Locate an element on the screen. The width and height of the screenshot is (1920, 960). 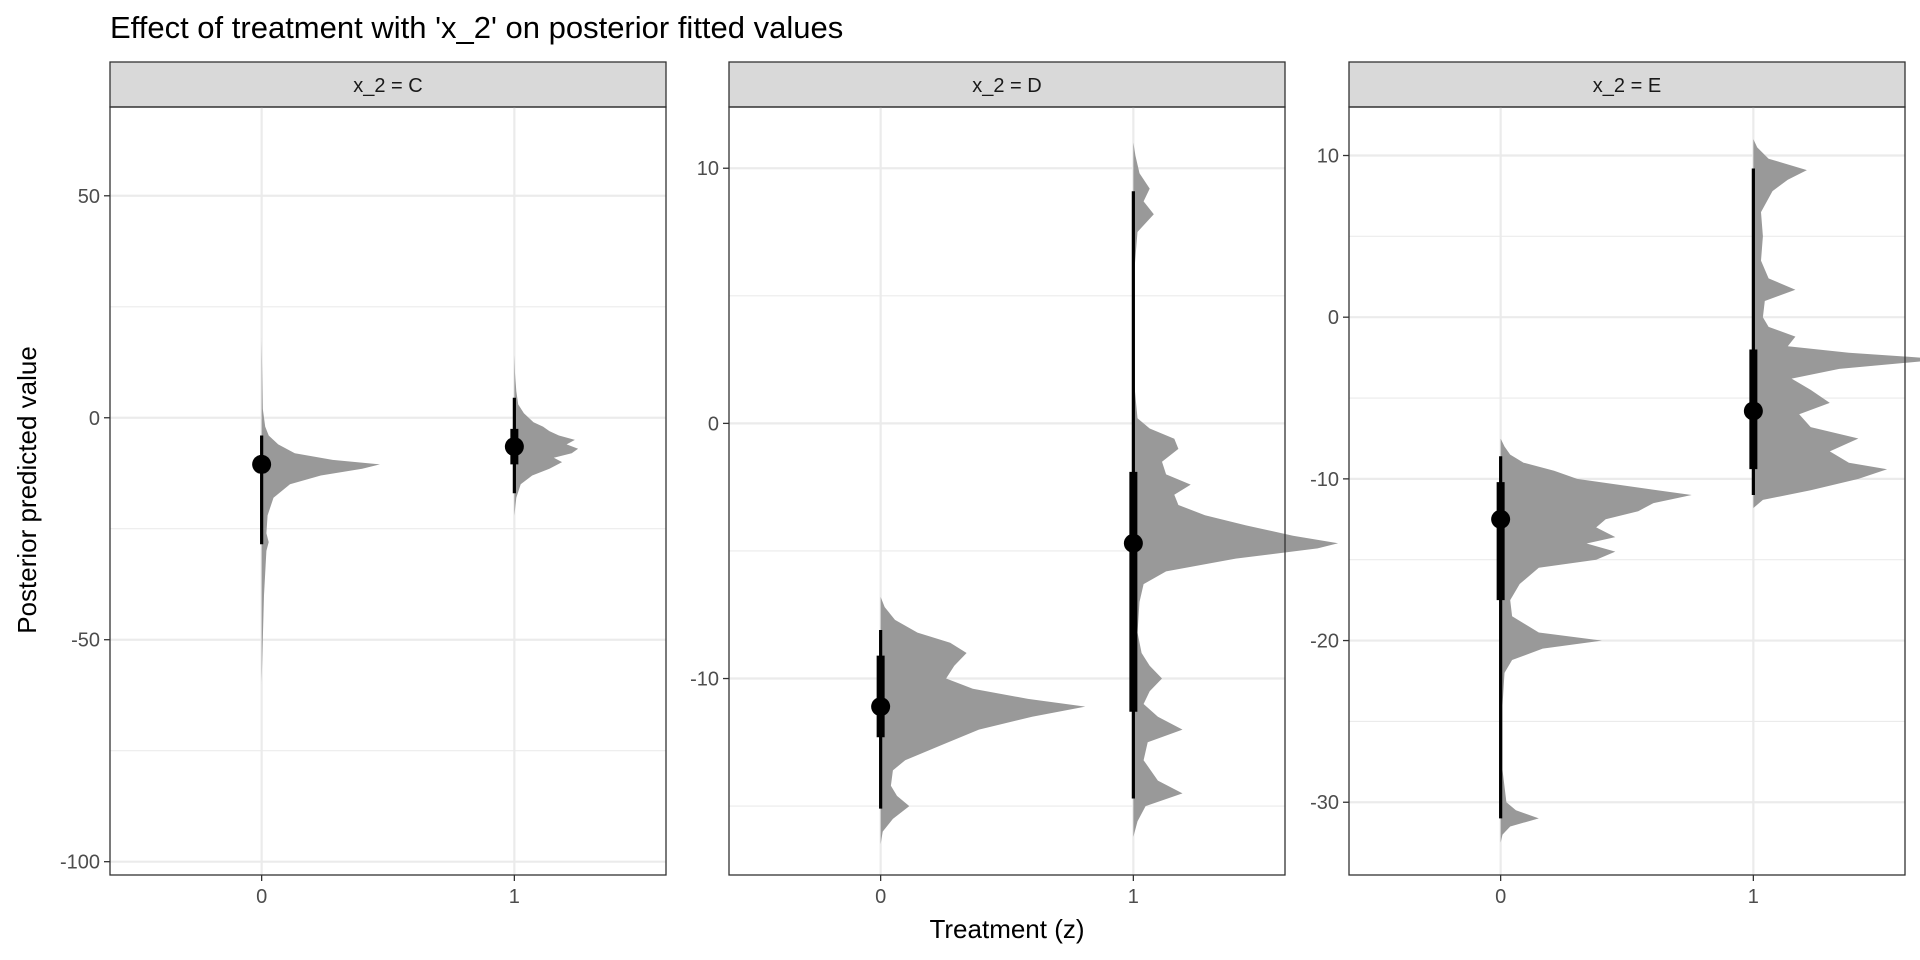
facet-strip-label: x_2 = C is located at coordinates (387, 86).